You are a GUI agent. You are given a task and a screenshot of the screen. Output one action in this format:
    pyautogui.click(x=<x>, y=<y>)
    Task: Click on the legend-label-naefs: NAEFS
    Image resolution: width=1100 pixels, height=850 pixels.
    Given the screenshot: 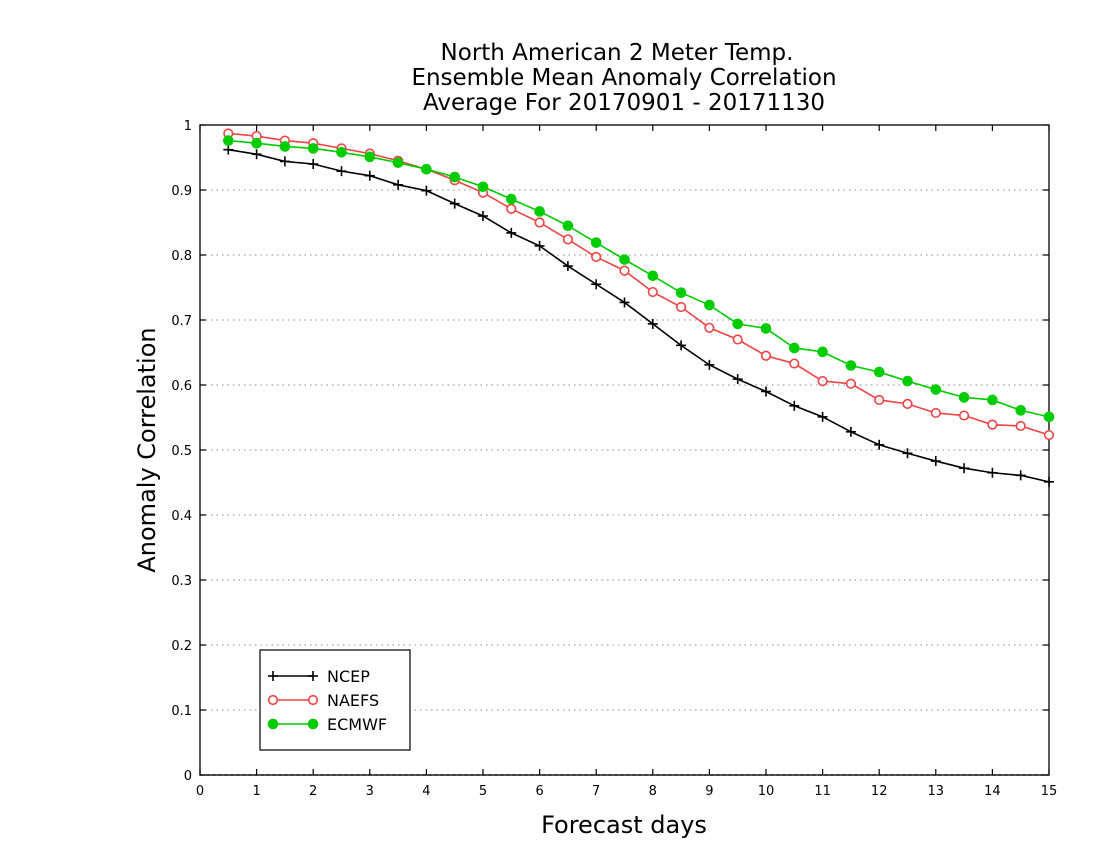 What is the action you would take?
    pyautogui.click(x=353, y=700)
    